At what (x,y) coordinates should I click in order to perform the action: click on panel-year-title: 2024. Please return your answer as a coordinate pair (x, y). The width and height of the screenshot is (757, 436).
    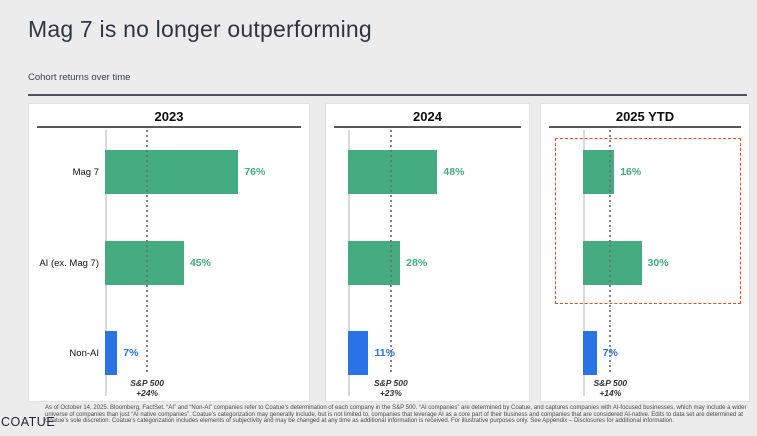
    Looking at the image, I should click on (427, 116).